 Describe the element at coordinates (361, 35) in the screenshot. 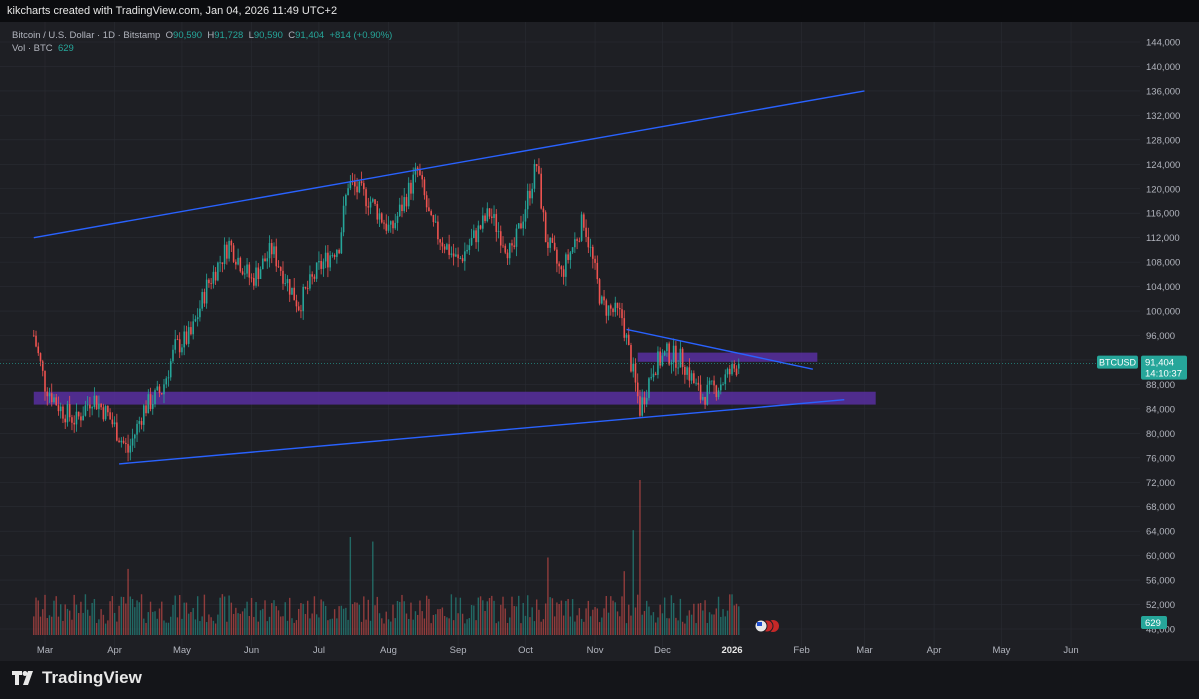

I see `change-value: +814 (+0.90%)` at that location.